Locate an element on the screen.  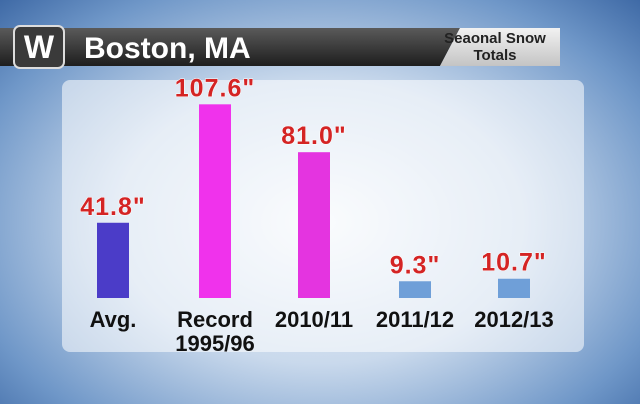
value-label: 41.8" is located at coordinates (113, 207).